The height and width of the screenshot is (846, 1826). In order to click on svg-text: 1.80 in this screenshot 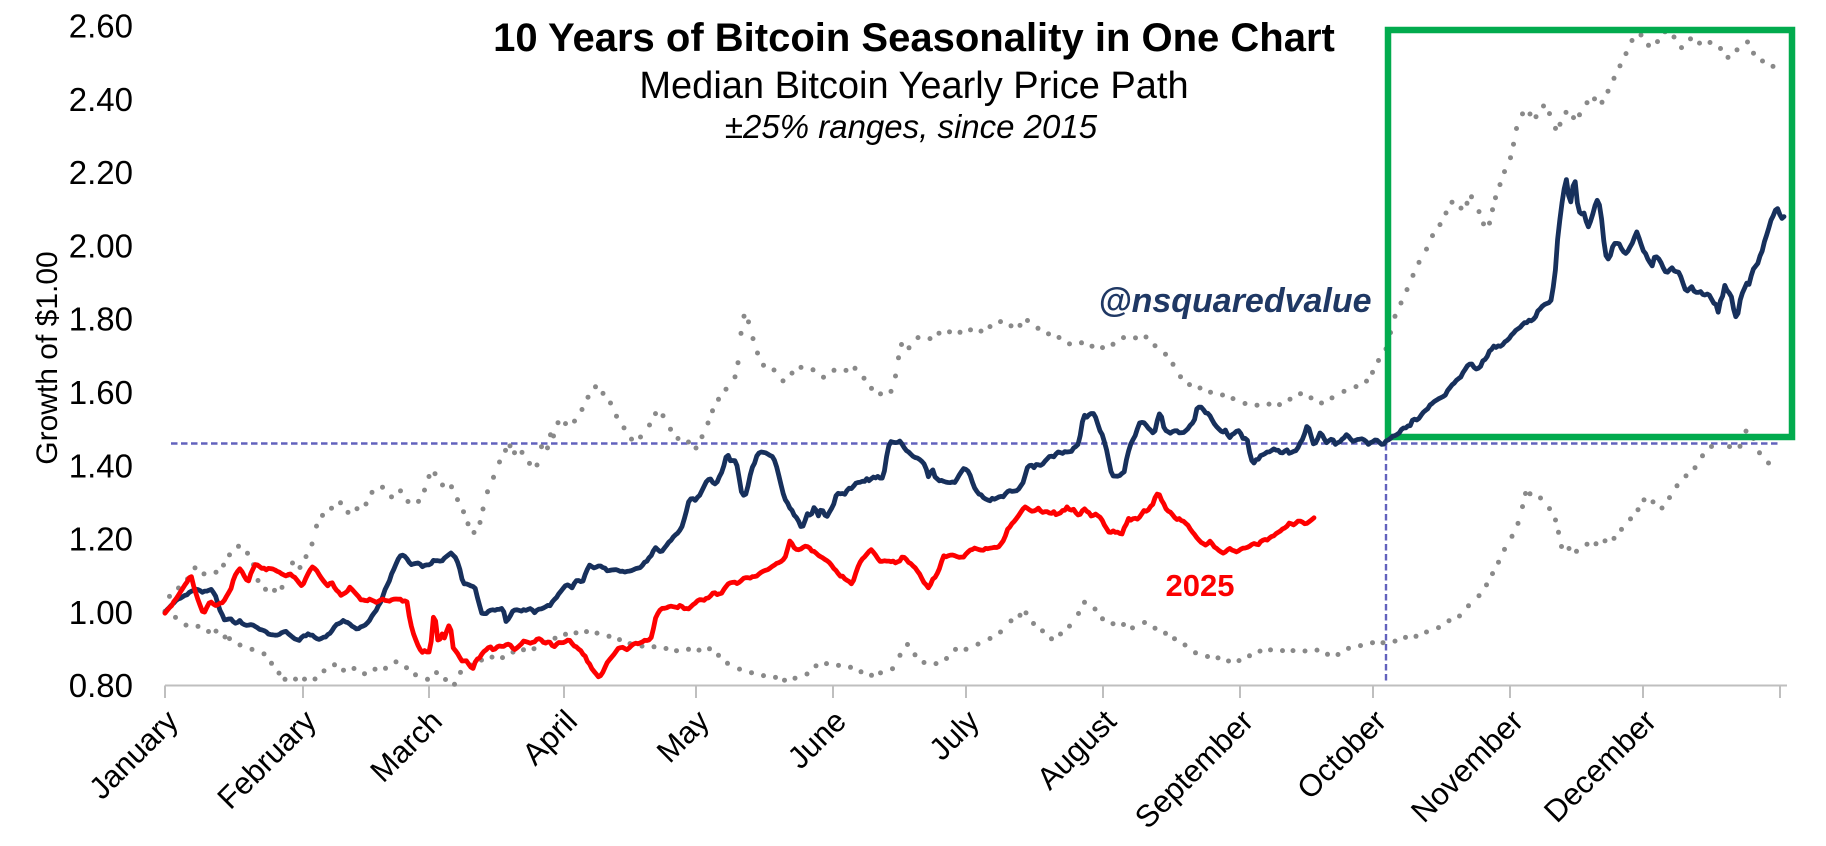, I will do `click(101, 319)`.